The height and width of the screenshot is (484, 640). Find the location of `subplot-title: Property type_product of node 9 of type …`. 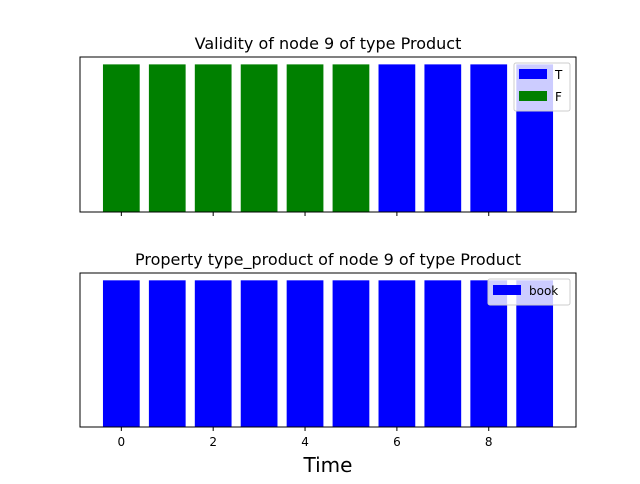

subplot-title: Property type_product of node 9 of type … is located at coordinates (328, 260).